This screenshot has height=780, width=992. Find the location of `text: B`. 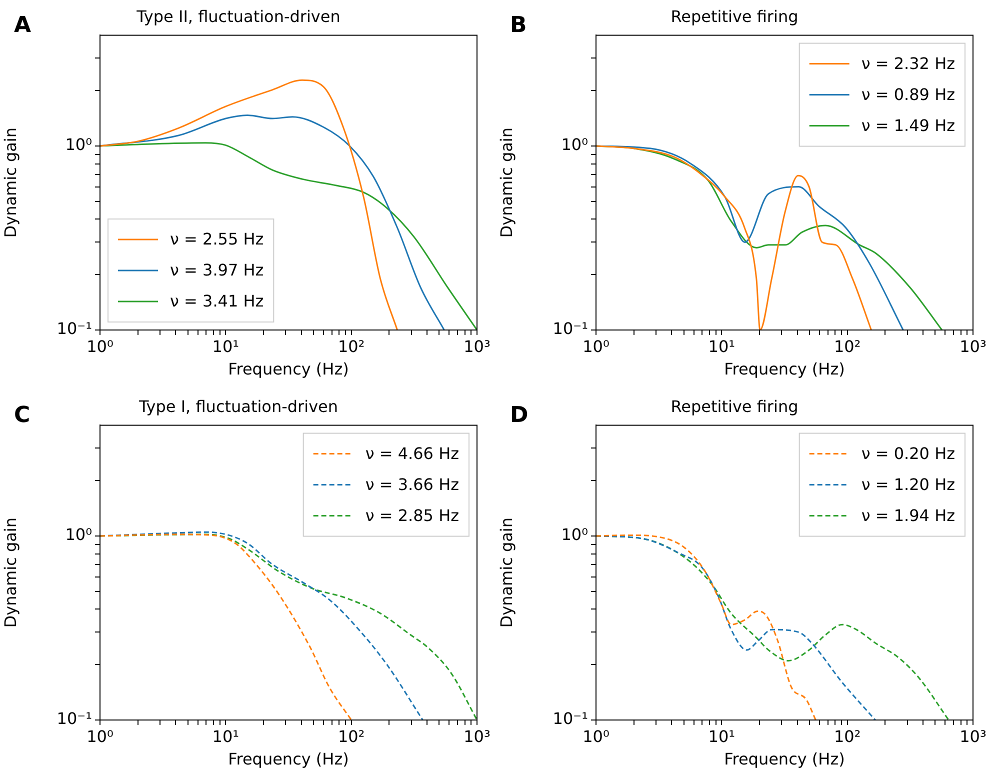

text: B is located at coordinates (518, 25).